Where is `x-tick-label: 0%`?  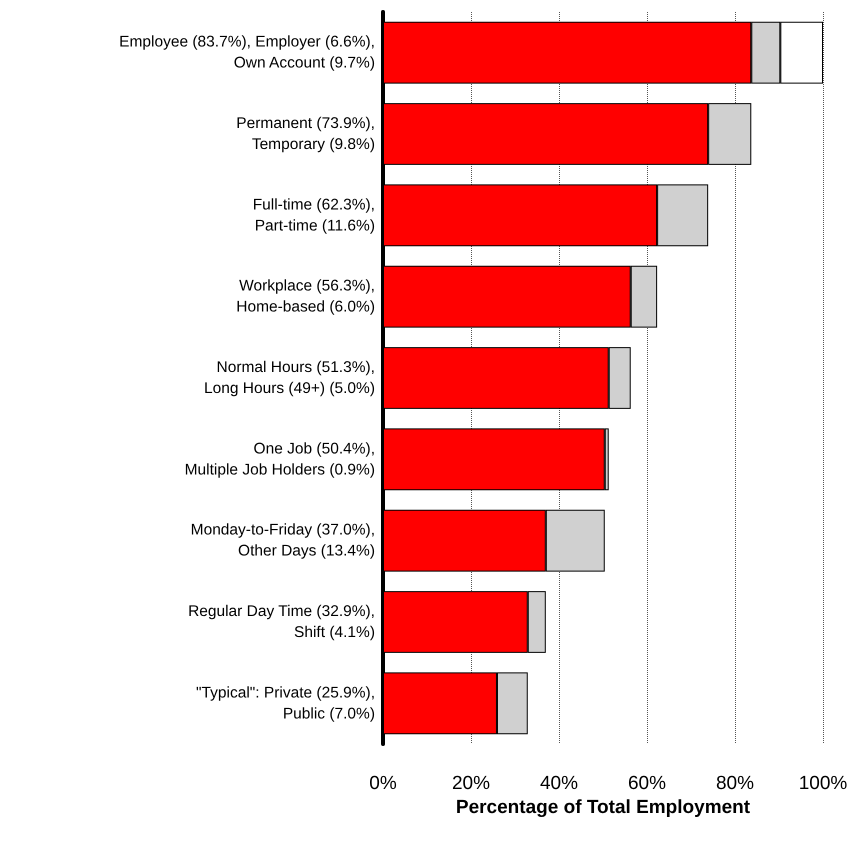
x-tick-label: 0% is located at coordinates (383, 783).